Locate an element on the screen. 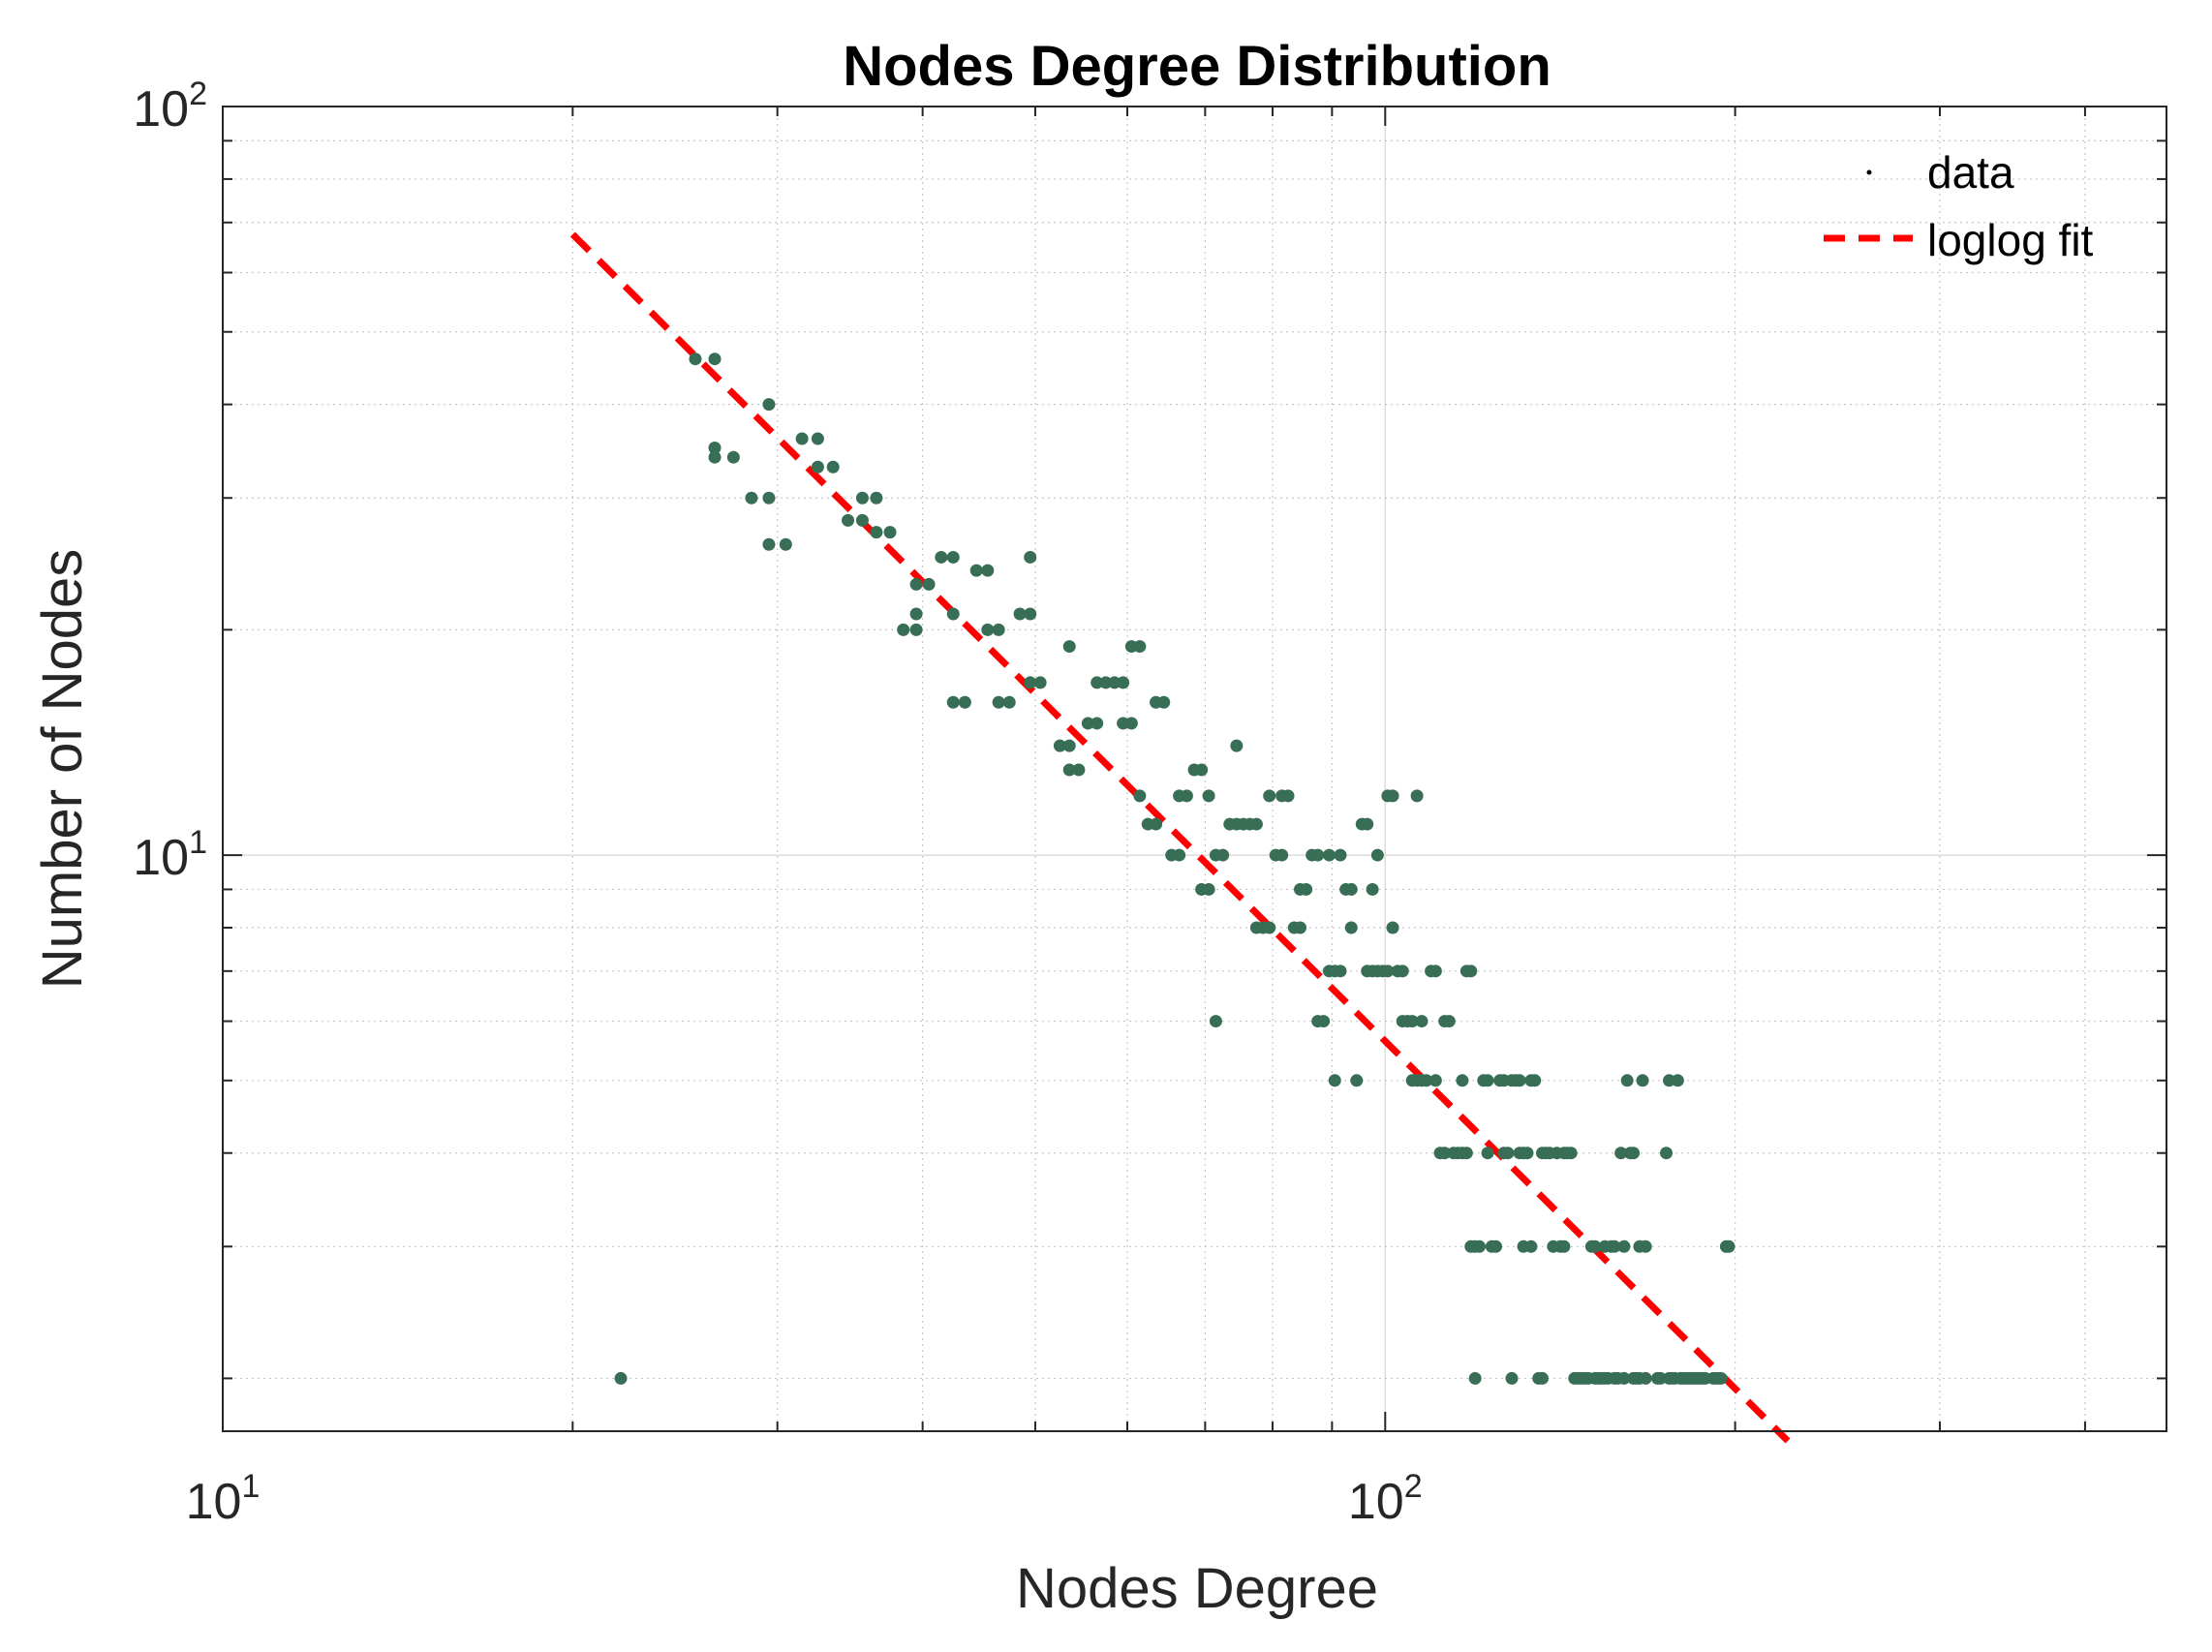 This screenshot has width=2212, height=1652. legend-data-label: data is located at coordinates (1971, 172).